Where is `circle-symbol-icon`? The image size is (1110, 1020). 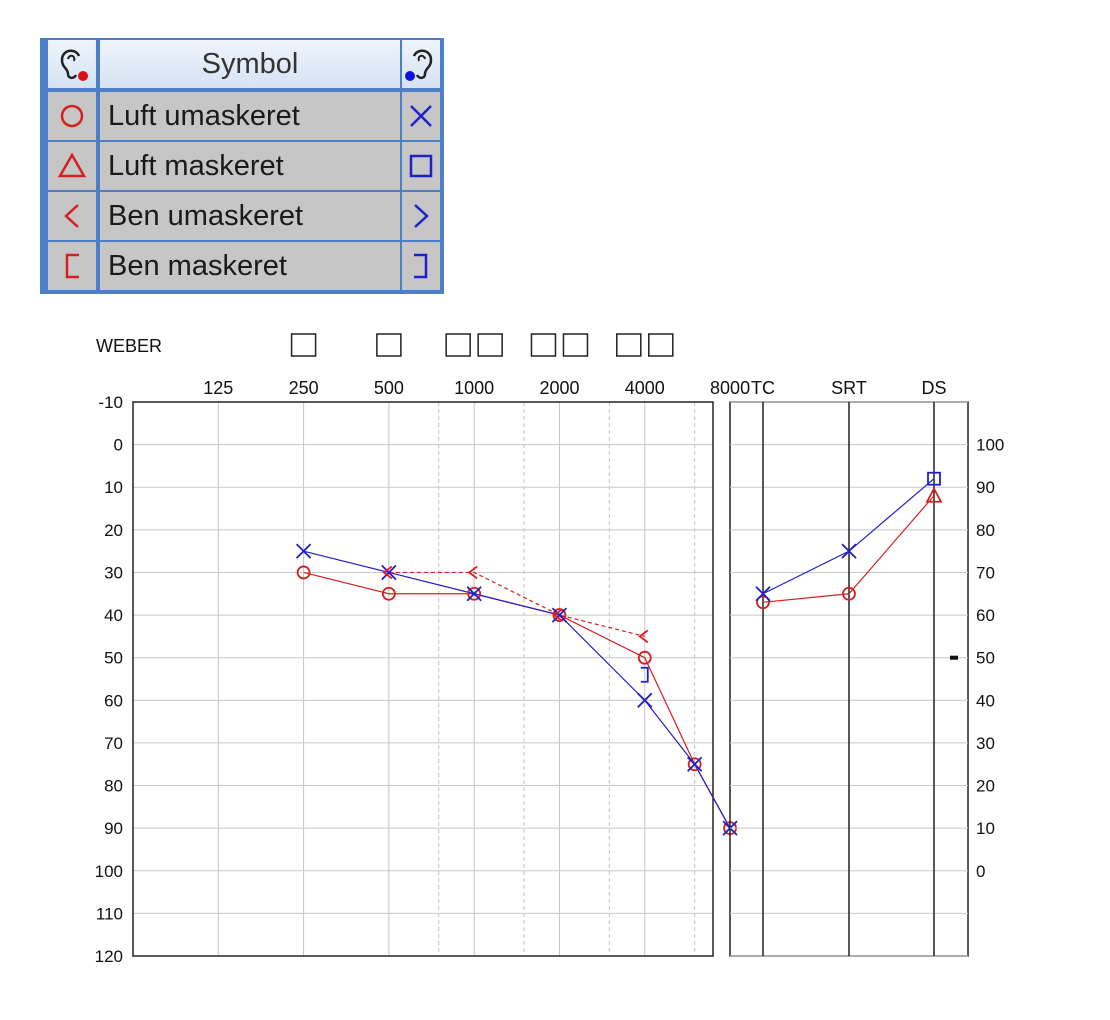
circle-symbol-icon is located at coordinates (72, 116).